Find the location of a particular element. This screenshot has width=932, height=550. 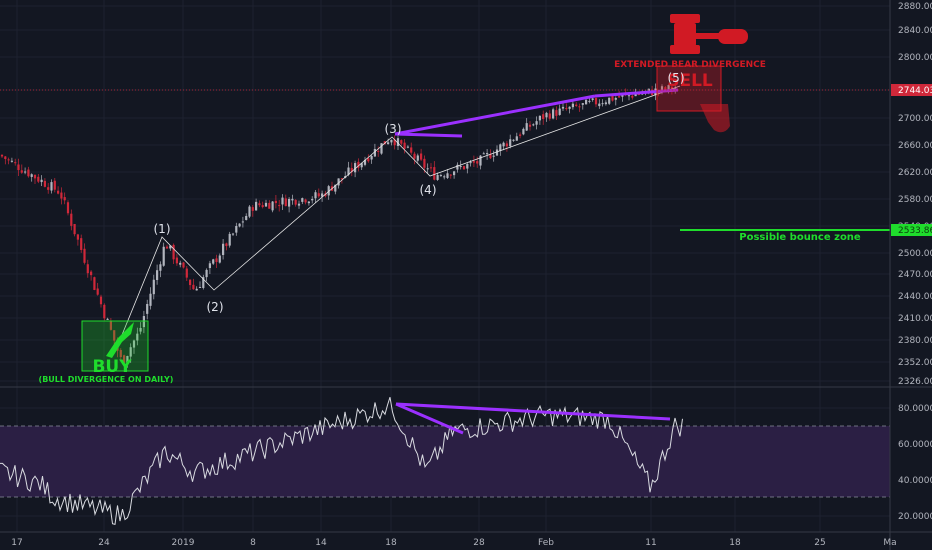

price-tick-label: 2700.00 is located at coordinates (915, 119).